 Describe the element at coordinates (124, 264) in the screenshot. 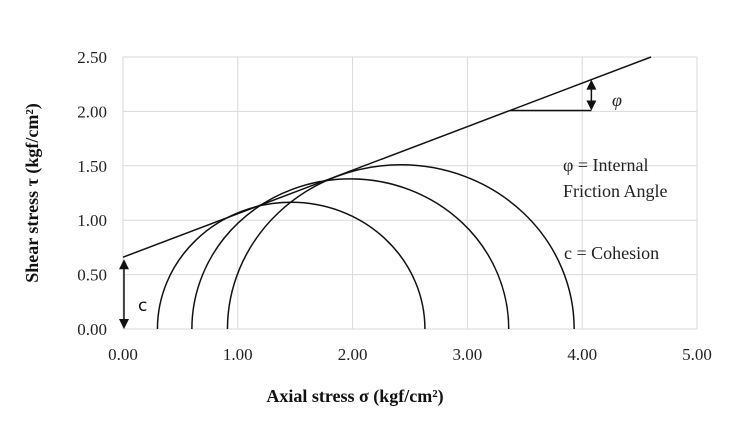

I see `cohesion-arrow-head-up` at that location.